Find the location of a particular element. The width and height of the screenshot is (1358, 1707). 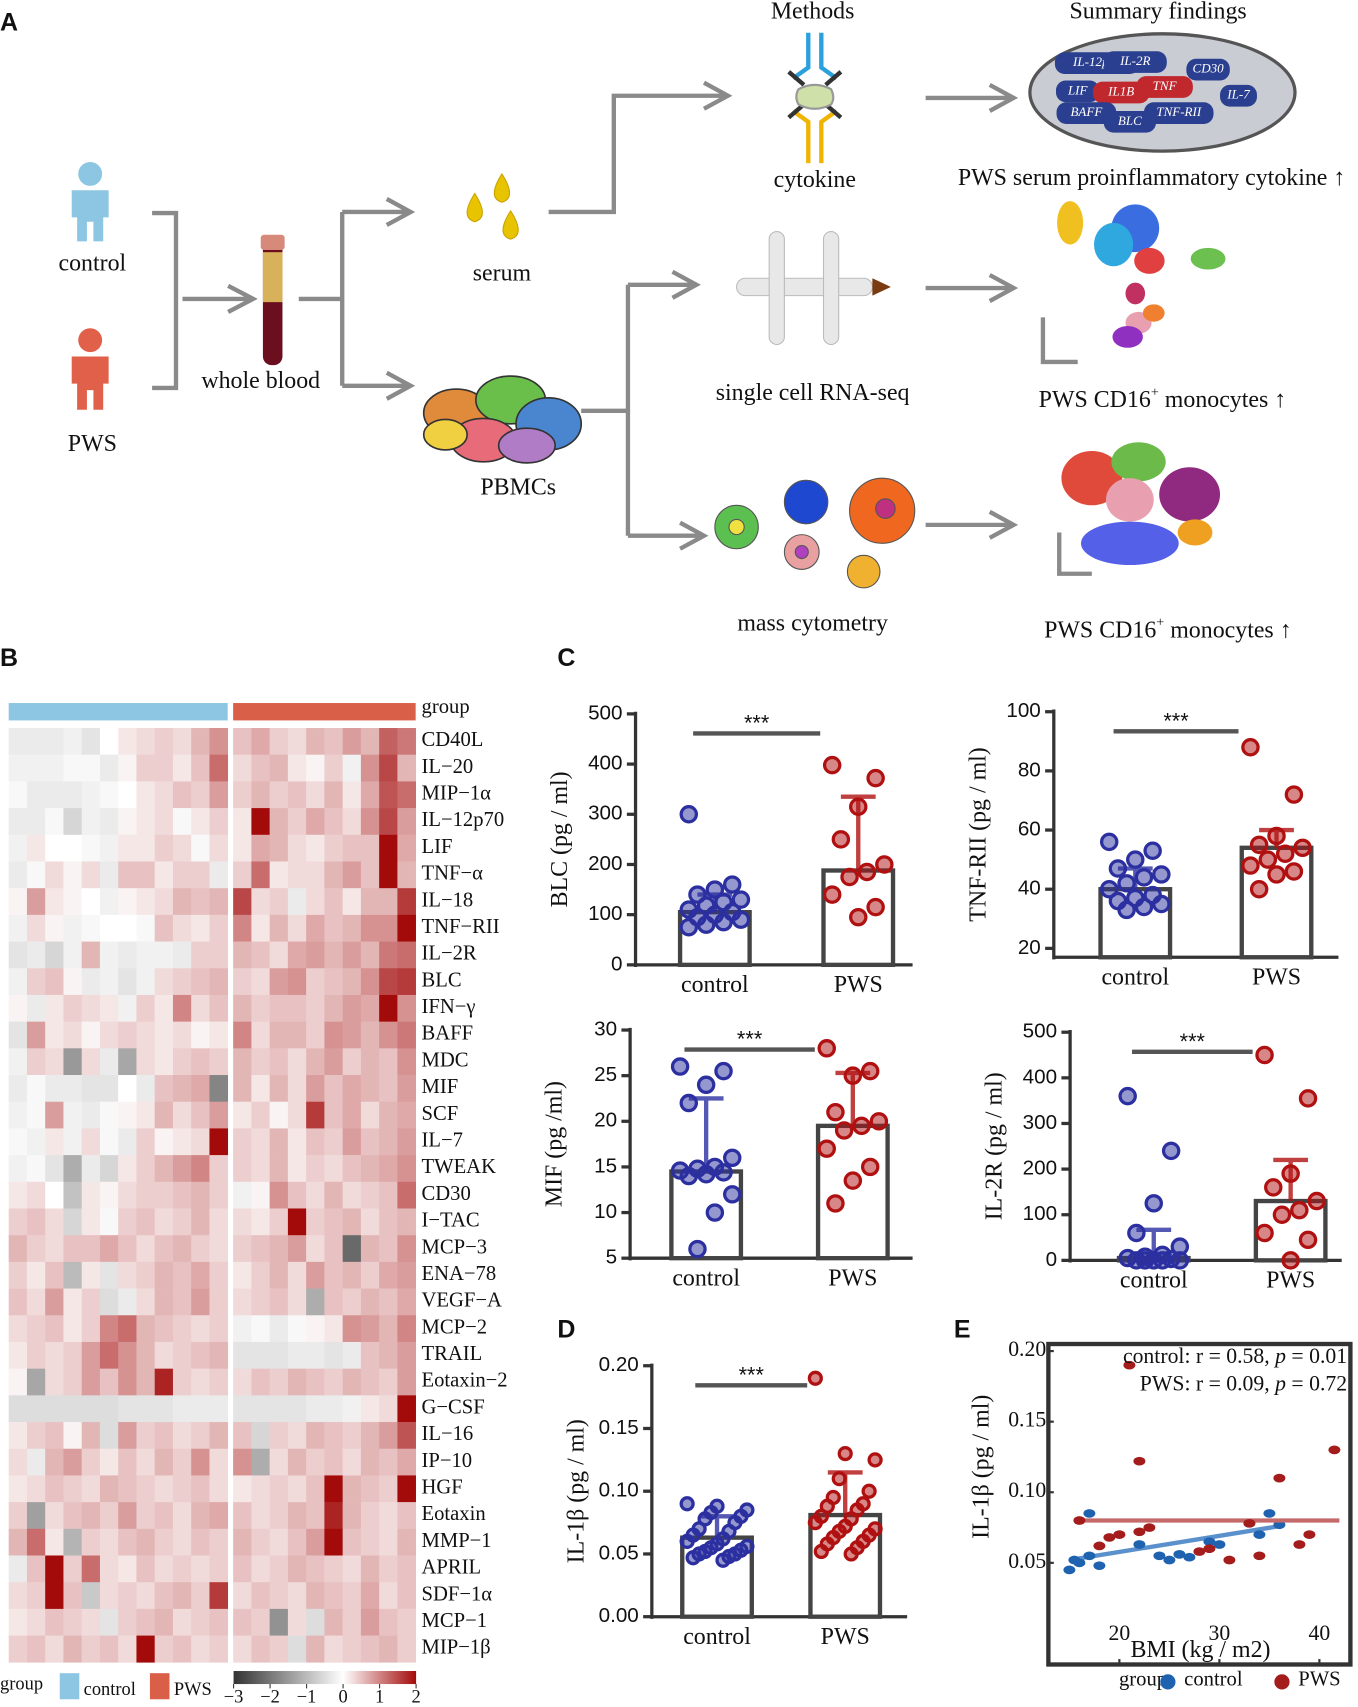

badge-label: TNF-RII is located at coordinates (1178, 111).